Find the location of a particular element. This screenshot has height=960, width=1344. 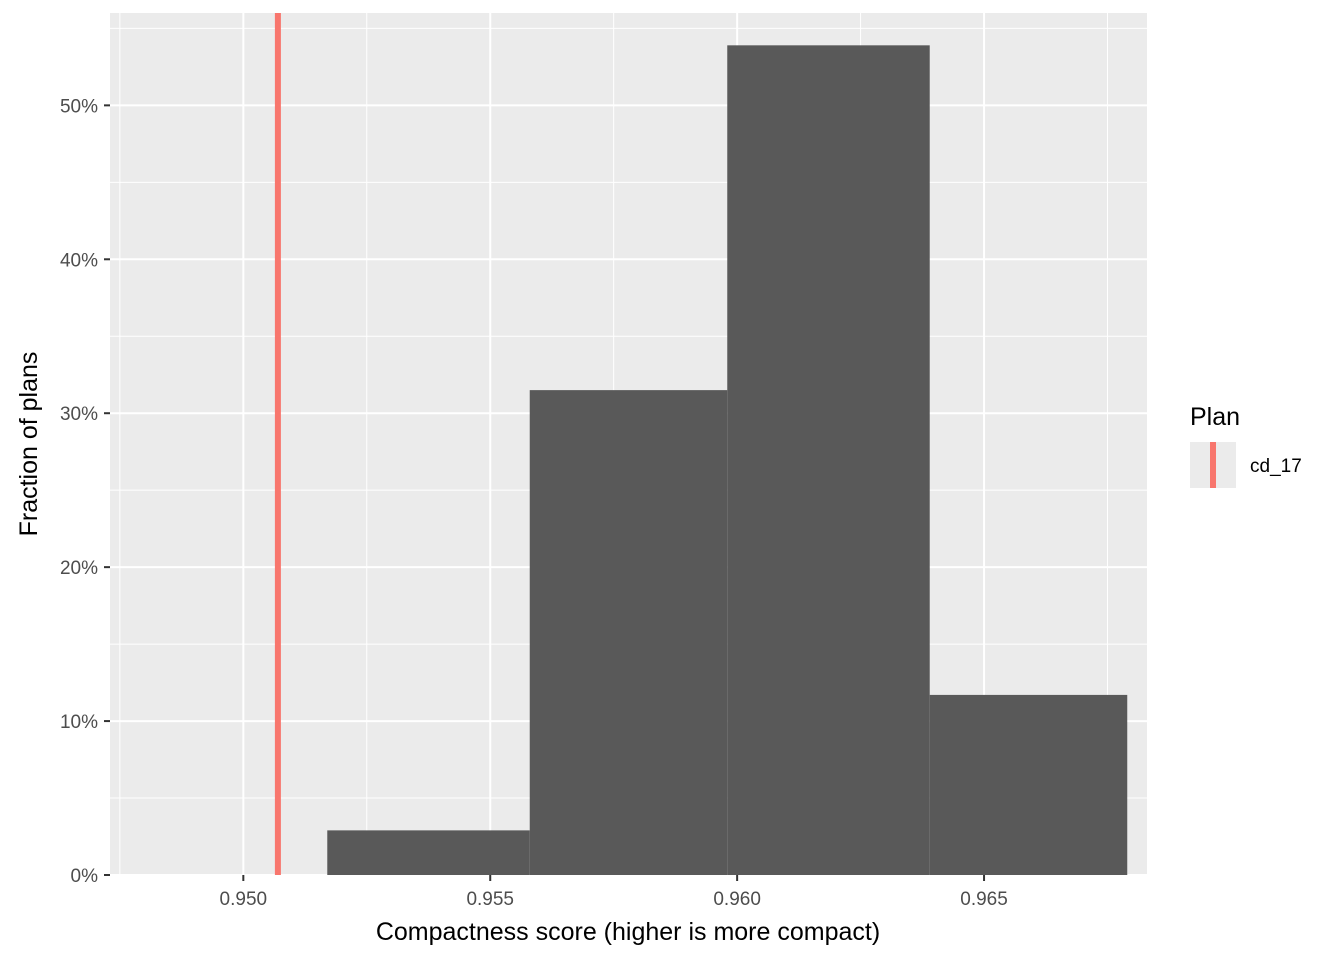

y-axis-title: Fraction of plans is located at coordinates (29, 444).